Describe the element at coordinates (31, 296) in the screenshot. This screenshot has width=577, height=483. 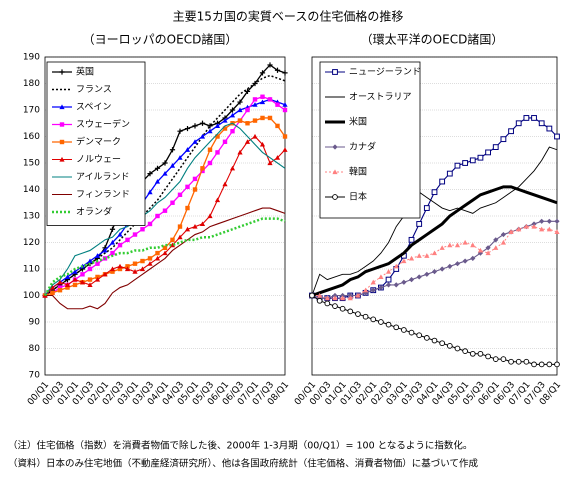
I see `y-tick-label: 100` at that location.